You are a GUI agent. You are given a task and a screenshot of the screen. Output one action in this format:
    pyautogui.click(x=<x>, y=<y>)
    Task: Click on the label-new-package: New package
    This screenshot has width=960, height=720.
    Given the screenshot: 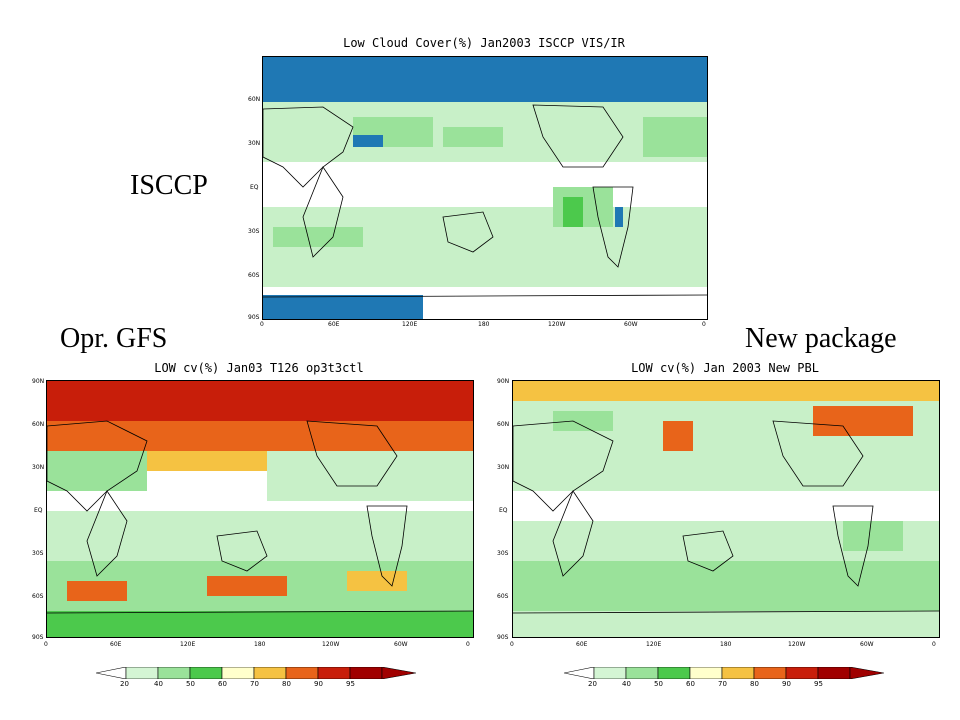 What is the action you would take?
    pyautogui.click(x=821, y=338)
    